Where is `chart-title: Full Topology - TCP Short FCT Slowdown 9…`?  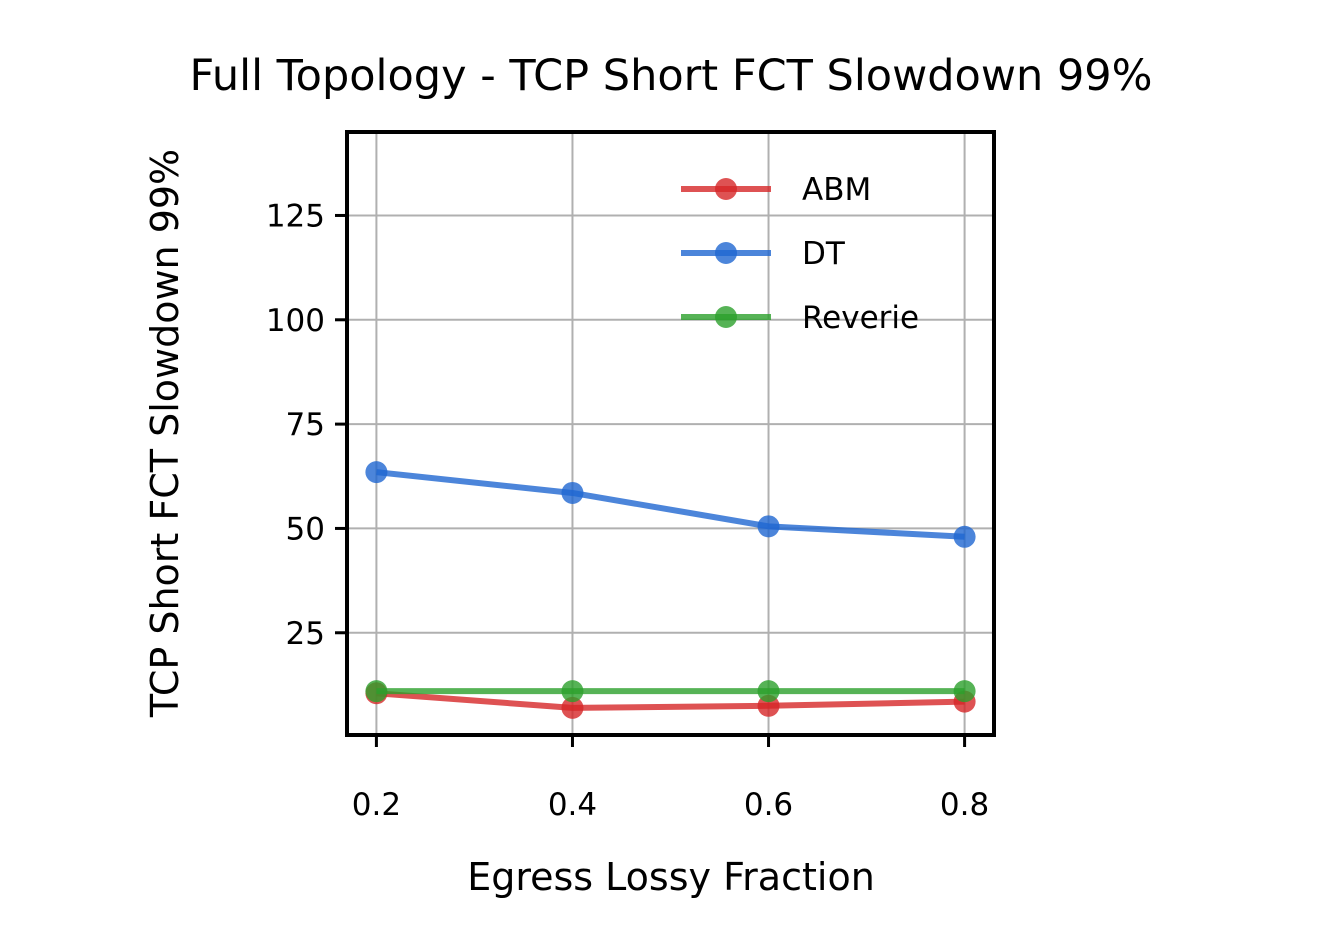
chart-title: Full Topology - TCP Short FCT Slowdown 9… is located at coordinates (670, 76).